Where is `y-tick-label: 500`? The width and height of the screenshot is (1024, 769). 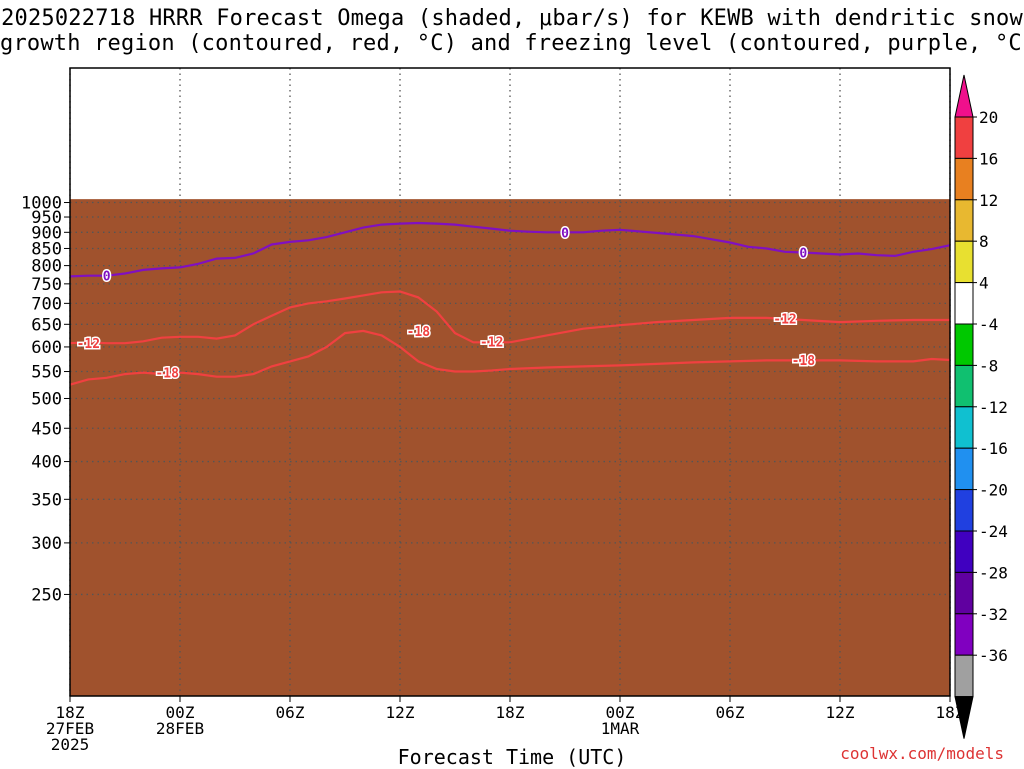 y-tick-label: 500 is located at coordinates (46, 399).